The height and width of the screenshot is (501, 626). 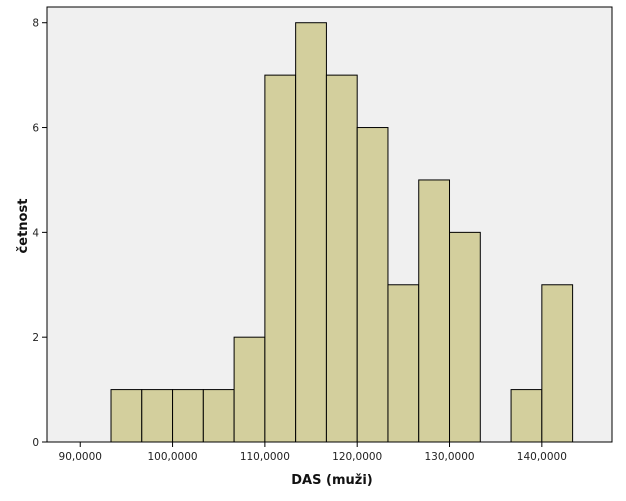 I want to click on x-tick-label: 140,0000, so click(x=542, y=457).